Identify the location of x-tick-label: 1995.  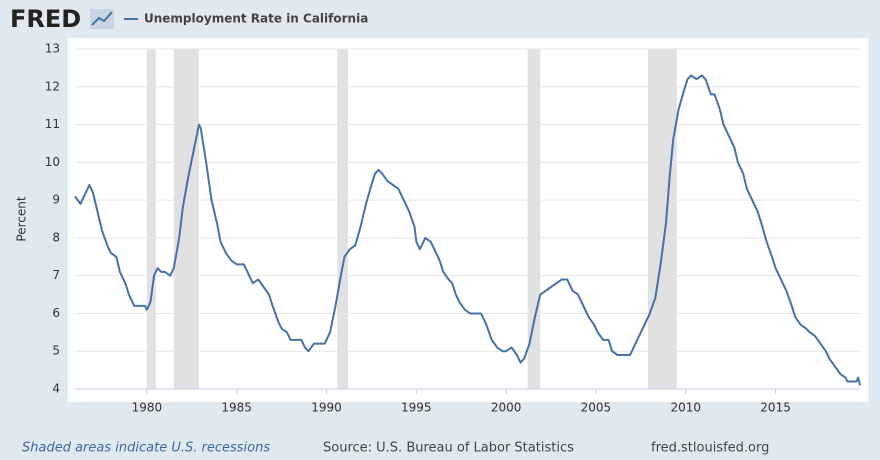
(416, 408).